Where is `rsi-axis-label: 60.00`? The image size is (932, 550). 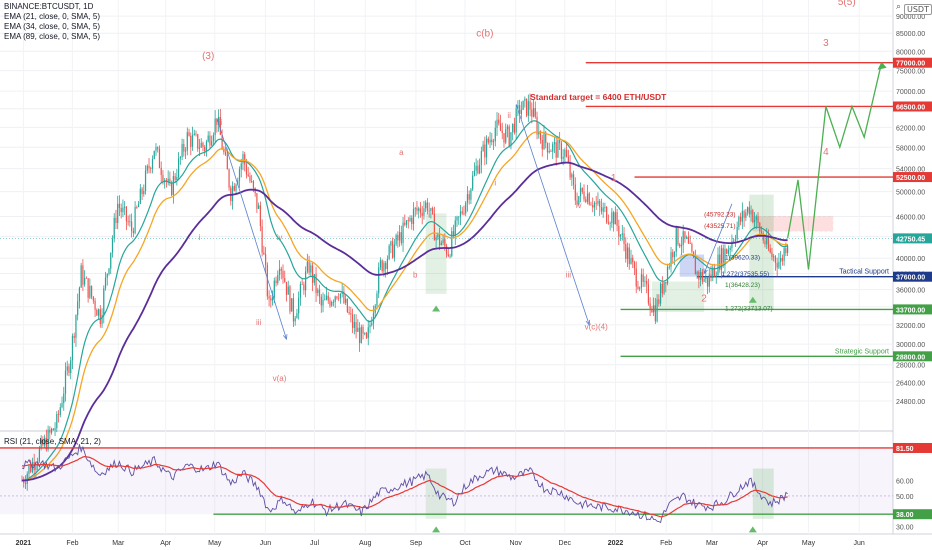 rsi-axis-label: 60.00 is located at coordinates (905, 482).